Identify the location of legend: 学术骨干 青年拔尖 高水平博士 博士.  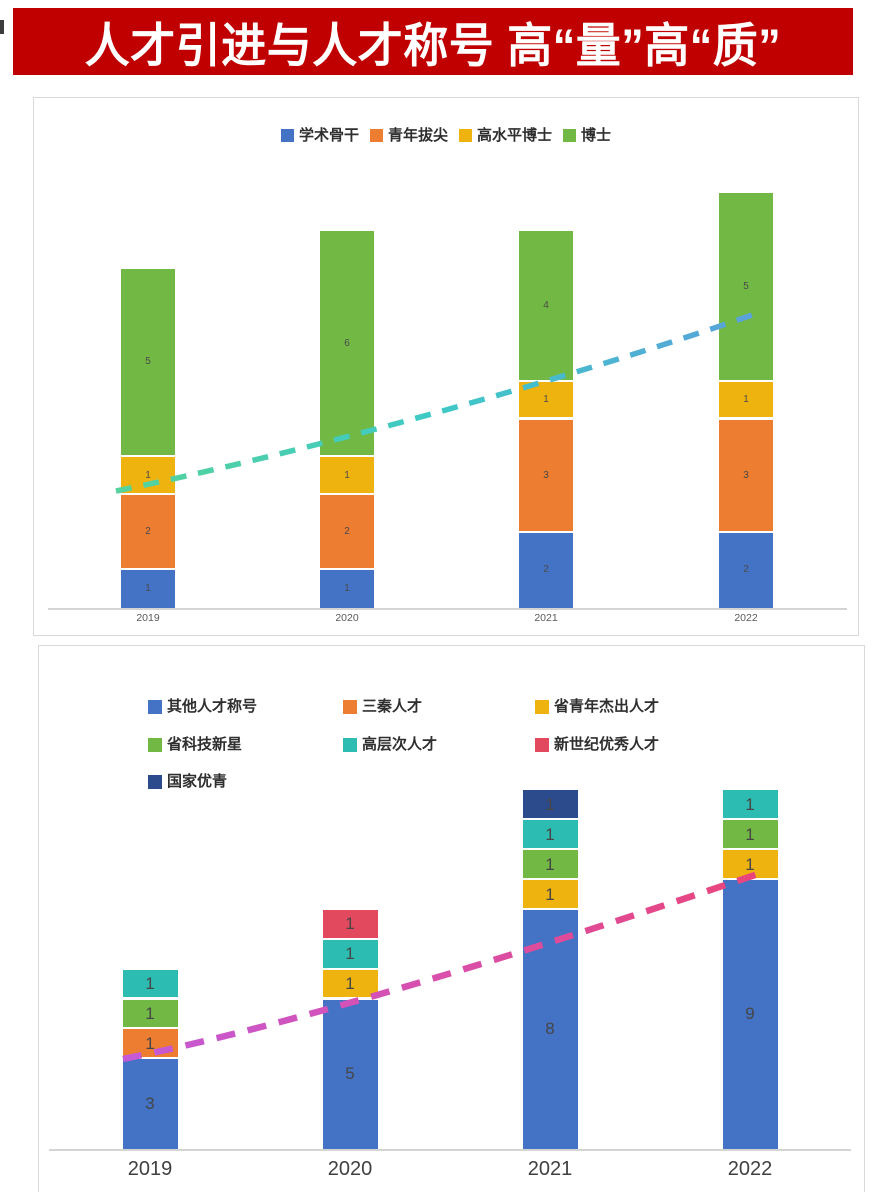
(446, 135).